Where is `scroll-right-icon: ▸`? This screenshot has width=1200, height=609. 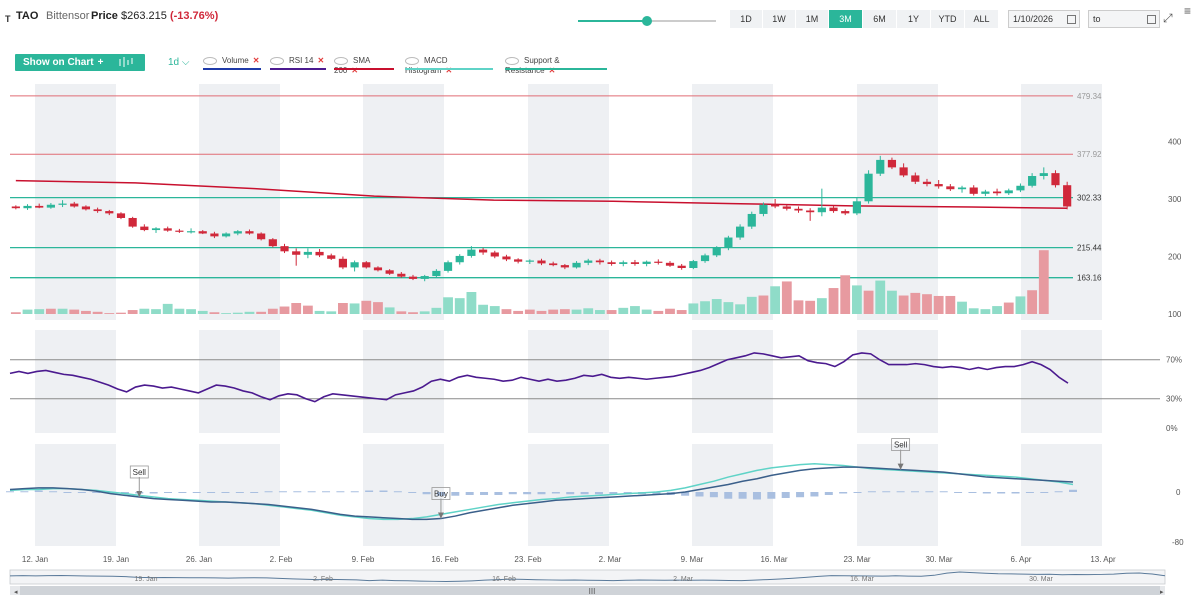
scroll-right-icon: ▸ is located at coordinates (1162, 592).